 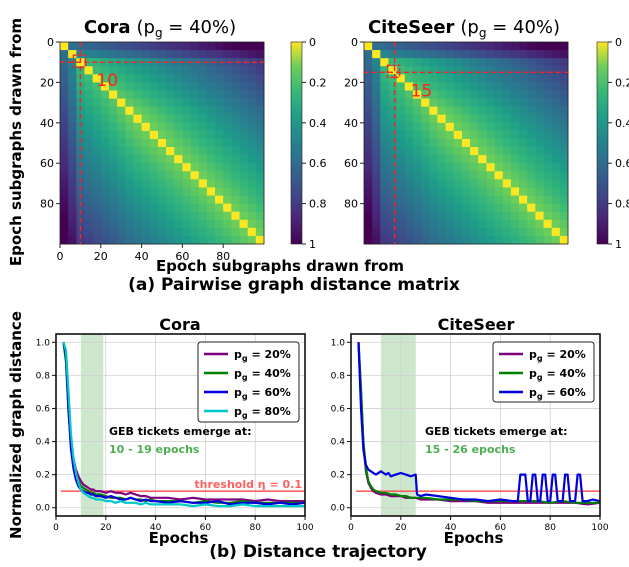 What do you see at coordinates (179, 324) in the screenshot?
I see `chart-title: Cora` at bounding box center [179, 324].